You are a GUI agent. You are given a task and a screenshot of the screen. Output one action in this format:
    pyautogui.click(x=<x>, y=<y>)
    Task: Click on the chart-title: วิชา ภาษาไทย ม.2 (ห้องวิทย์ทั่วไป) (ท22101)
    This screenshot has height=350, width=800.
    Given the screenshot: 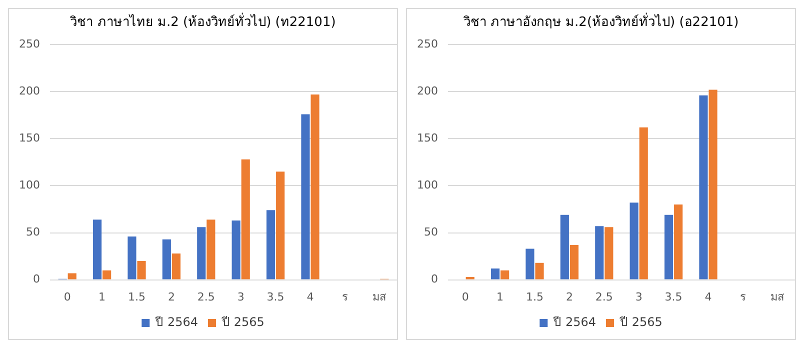 What is the action you would take?
    pyautogui.click(x=202, y=21)
    